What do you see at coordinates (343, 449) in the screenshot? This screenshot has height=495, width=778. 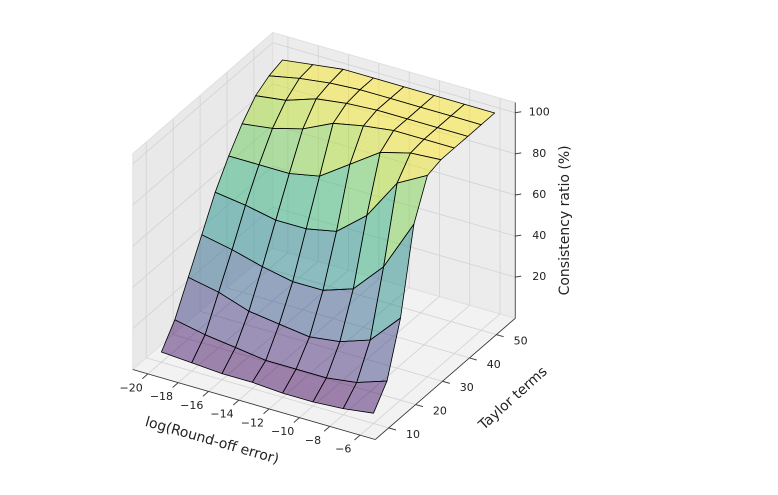 I see `x-tick-label: −6` at bounding box center [343, 449].